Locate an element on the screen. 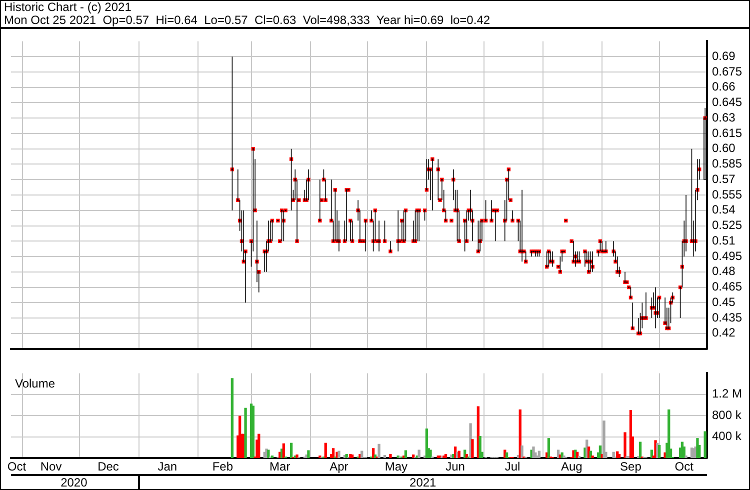 Image resolution: width=750 pixels, height=490 pixels. y-tick-label: 0.60 is located at coordinates (724, 148).